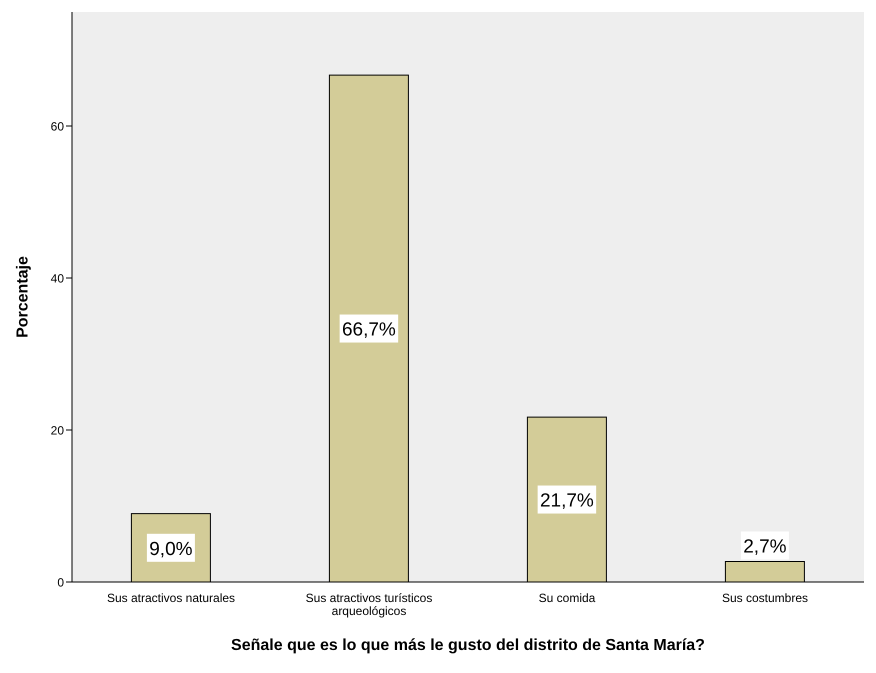  Describe the element at coordinates (171, 549) in the screenshot. I see `data-label: 9,0%` at that location.